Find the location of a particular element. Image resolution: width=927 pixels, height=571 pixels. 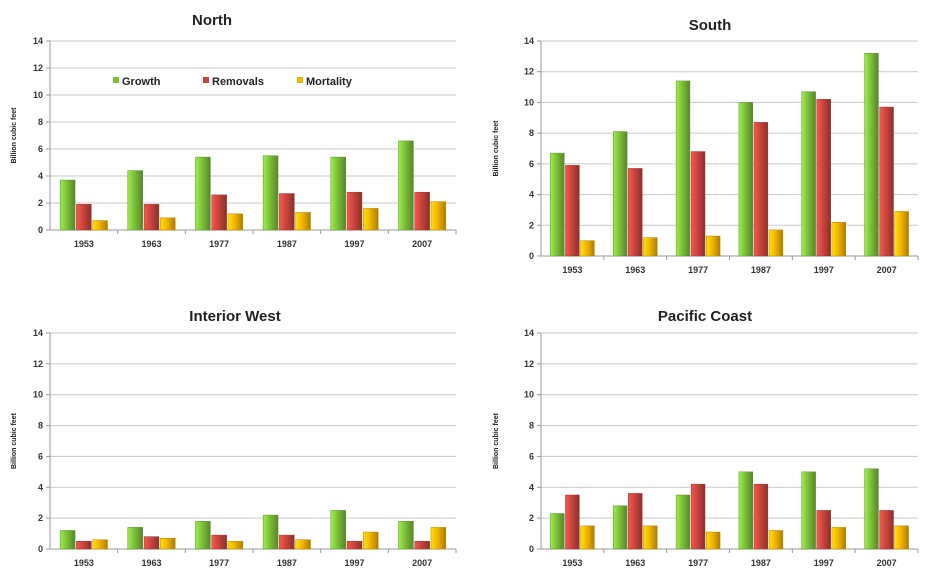

chart-title: Pacific Coast is located at coordinates (705, 316).